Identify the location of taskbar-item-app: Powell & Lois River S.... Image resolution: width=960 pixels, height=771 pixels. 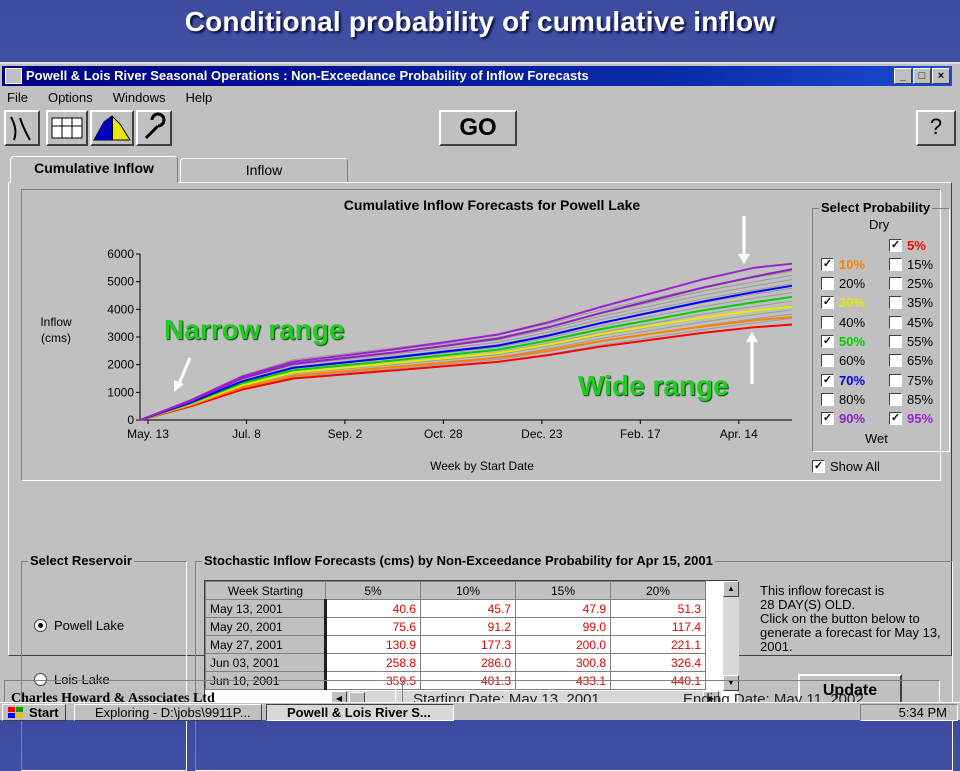
(360, 712).